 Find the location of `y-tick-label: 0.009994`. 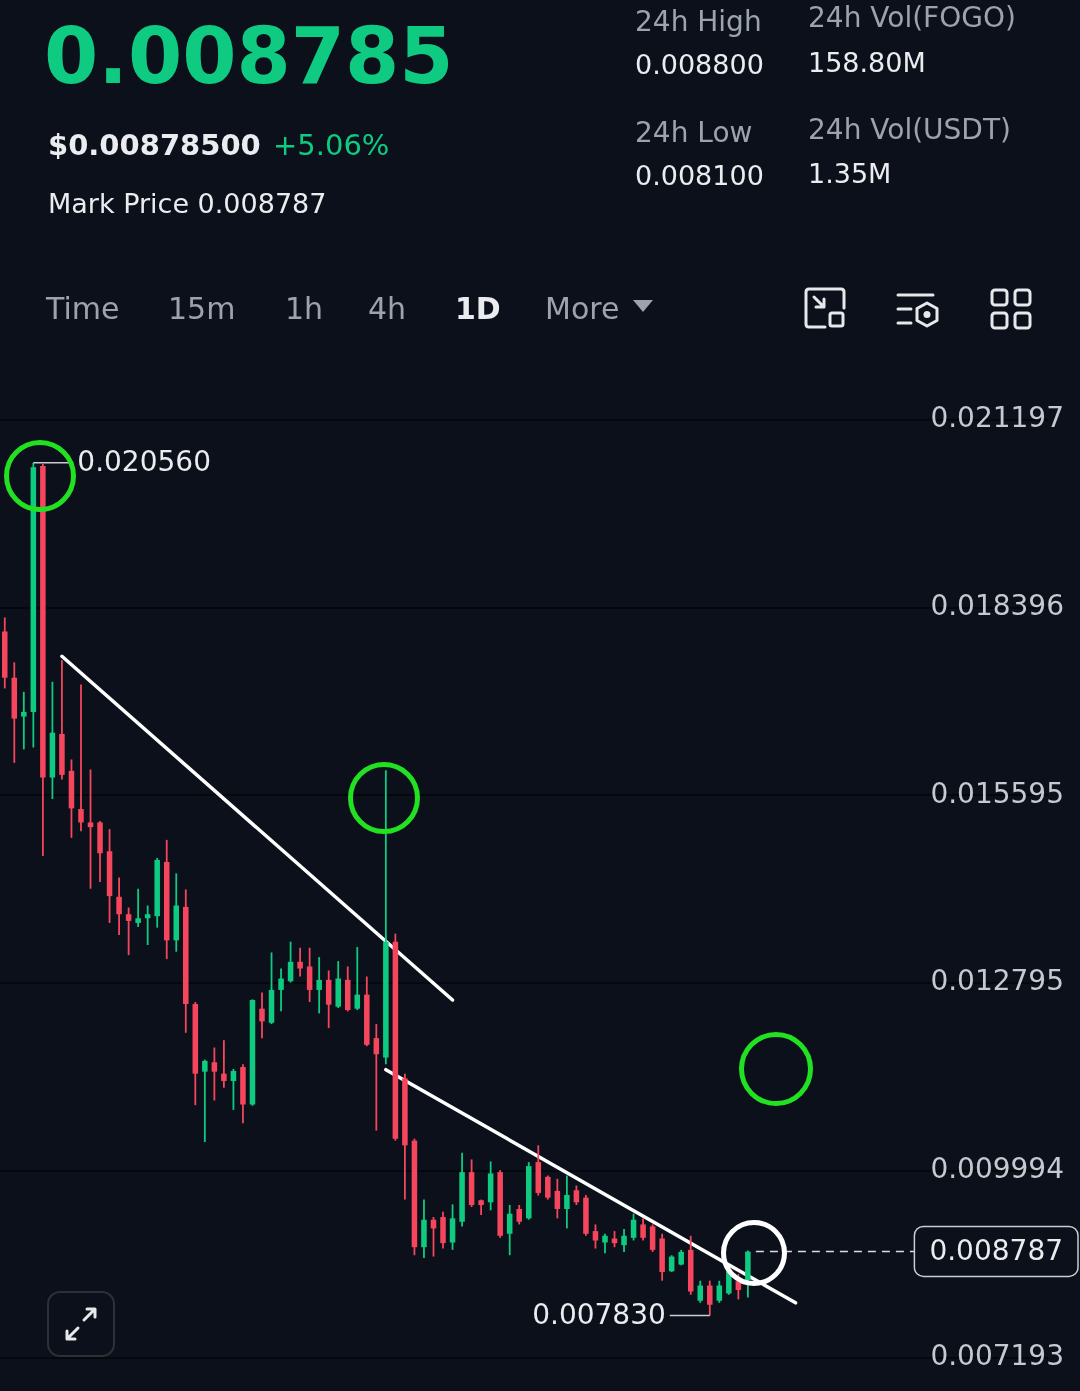

y-tick-label: 0.009994 is located at coordinates (997, 1168).